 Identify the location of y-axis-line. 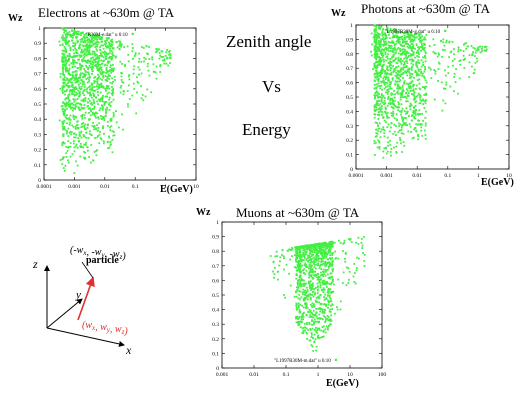
(64, 313).